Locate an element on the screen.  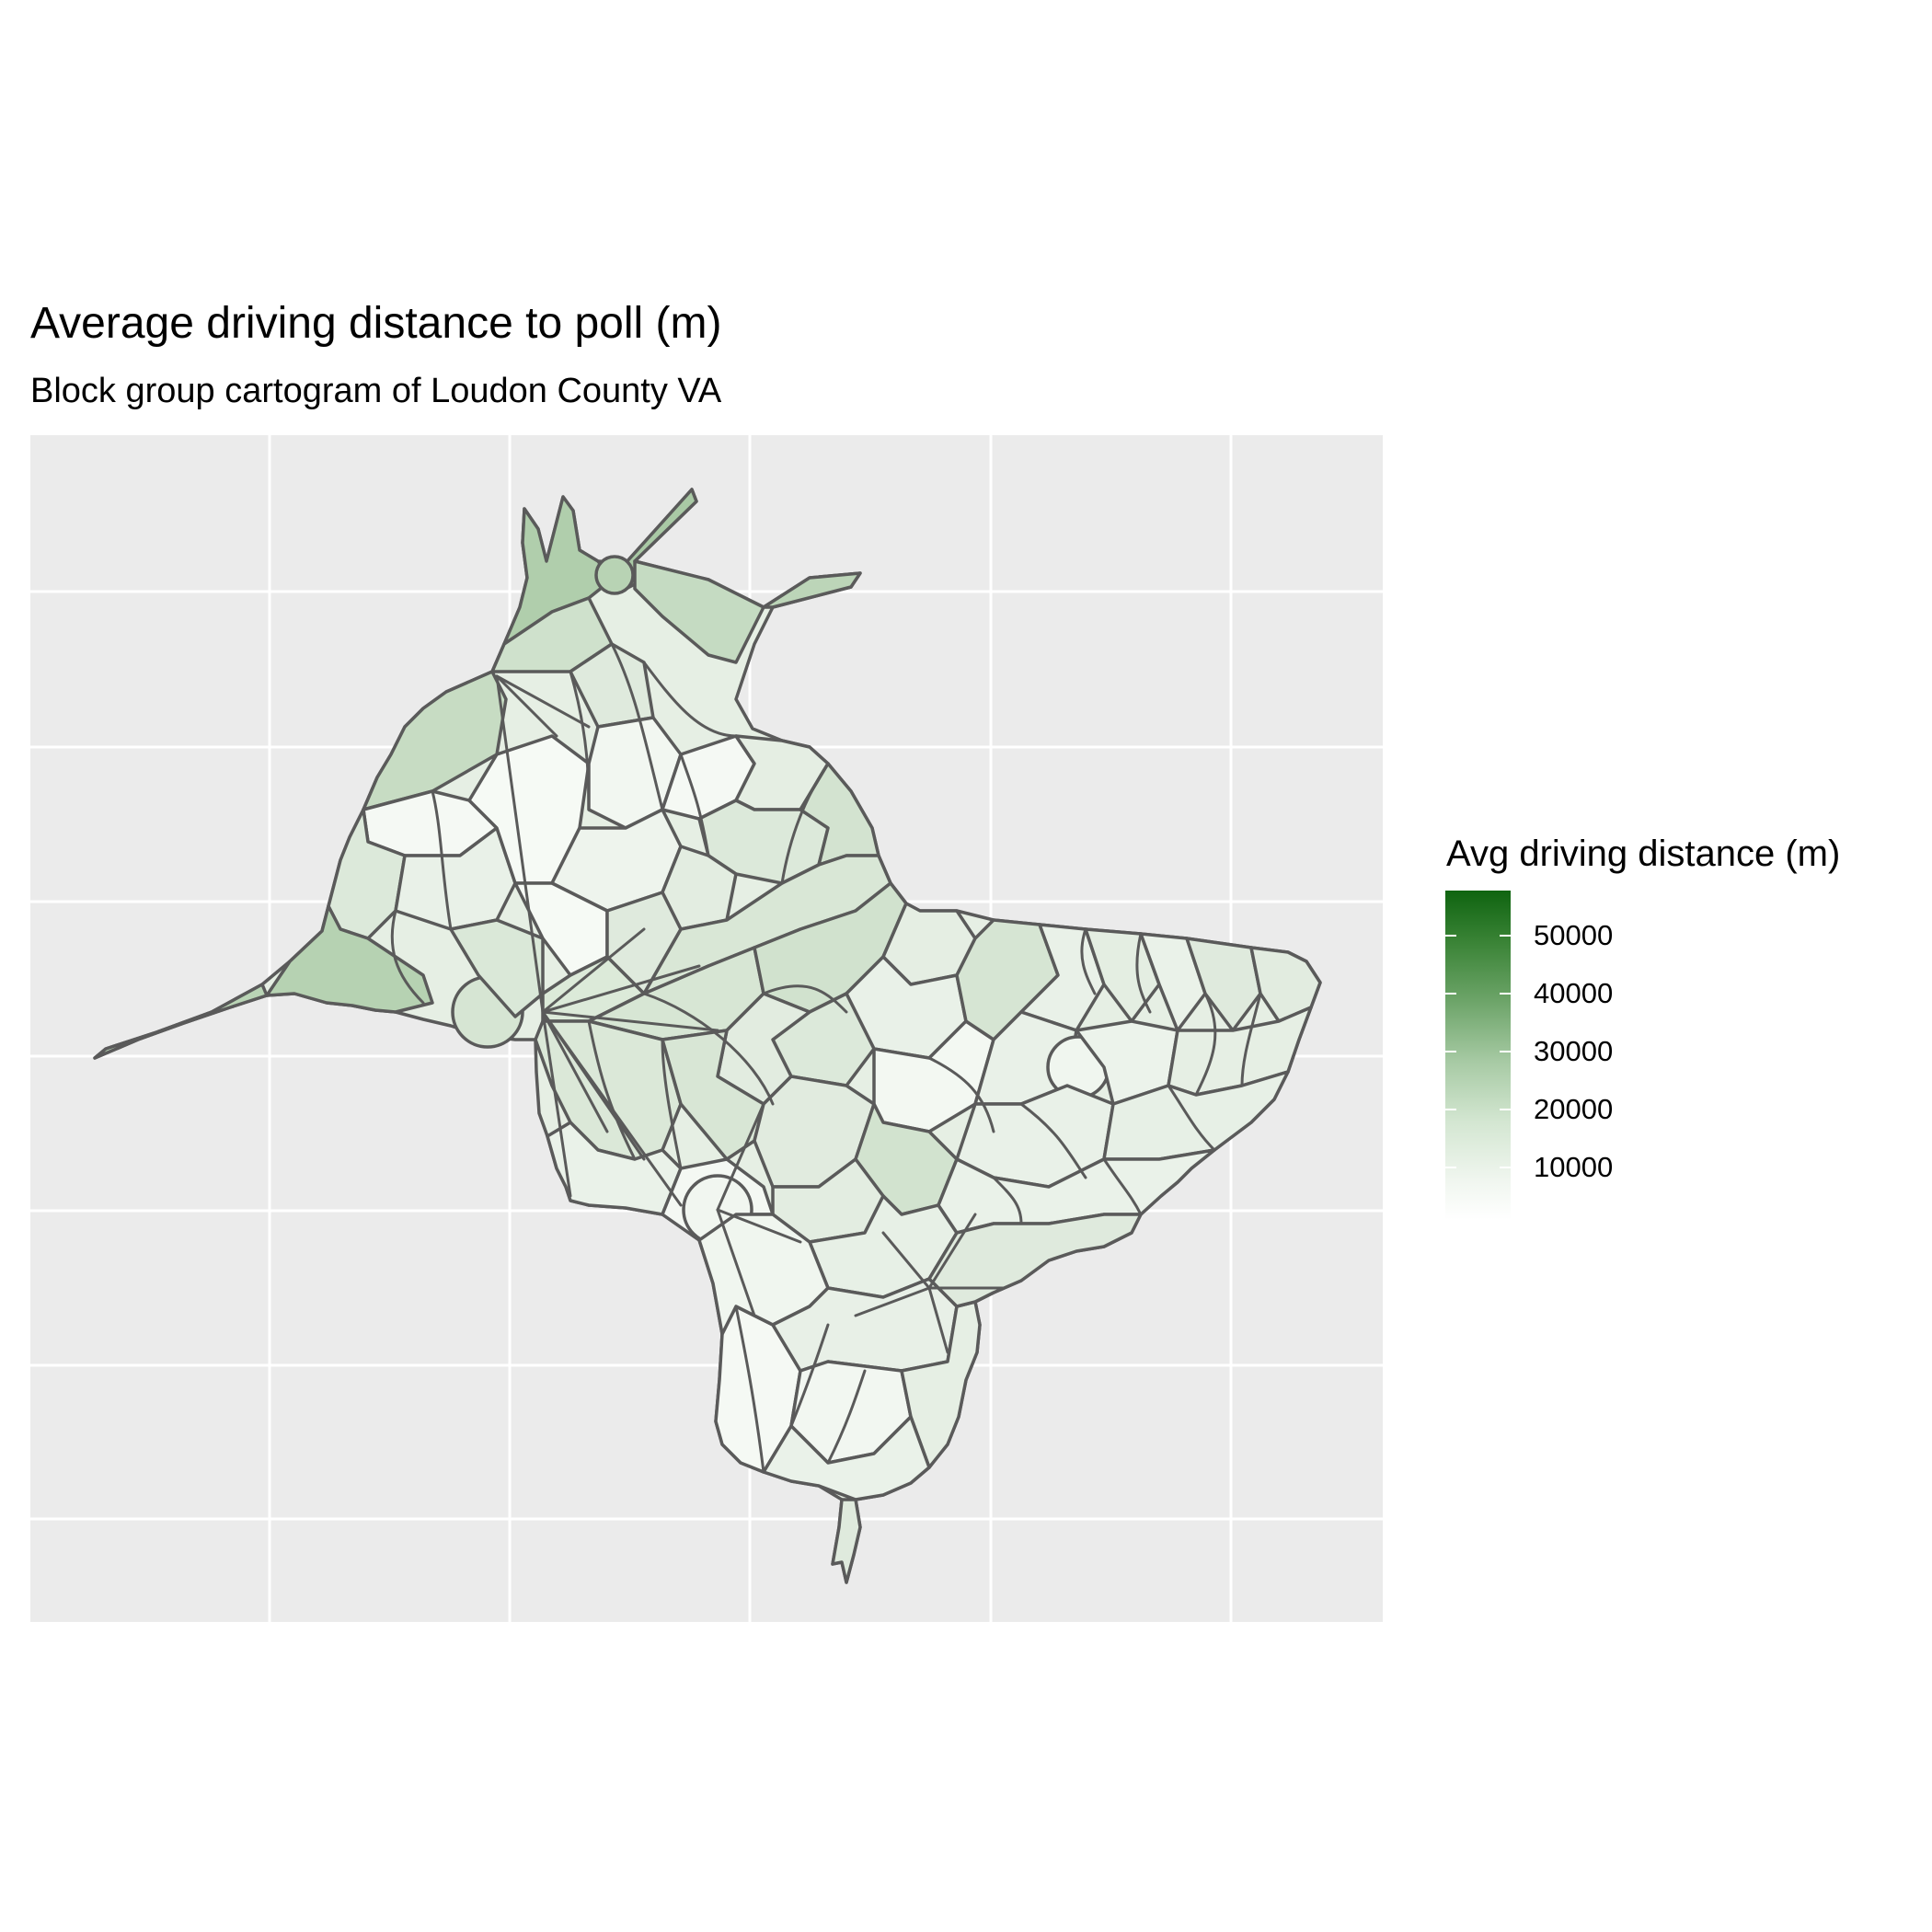
legend-tick-20000-right is located at coordinates (1505, 1109).